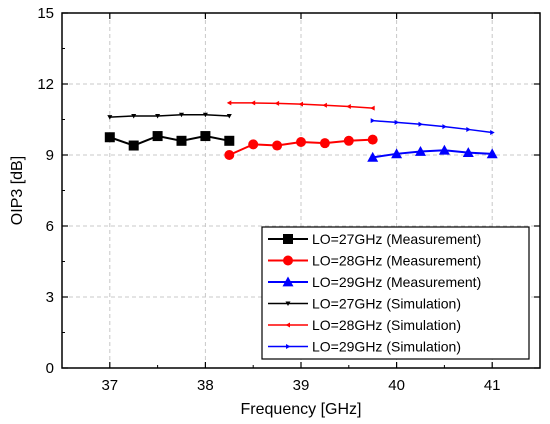 The image size is (550, 424). I want to click on legend-entry-1: LO=27GHz (Measurement), so click(374, 239).